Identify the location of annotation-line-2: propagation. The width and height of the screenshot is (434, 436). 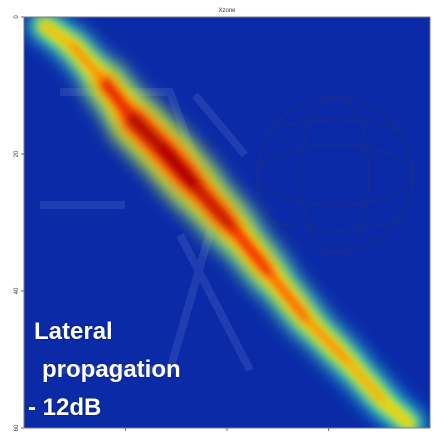
(111, 369).